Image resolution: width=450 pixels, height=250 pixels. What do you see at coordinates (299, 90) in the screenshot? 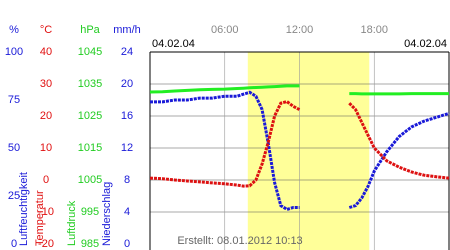
I see `series-line` at bounding box center [299, 90].